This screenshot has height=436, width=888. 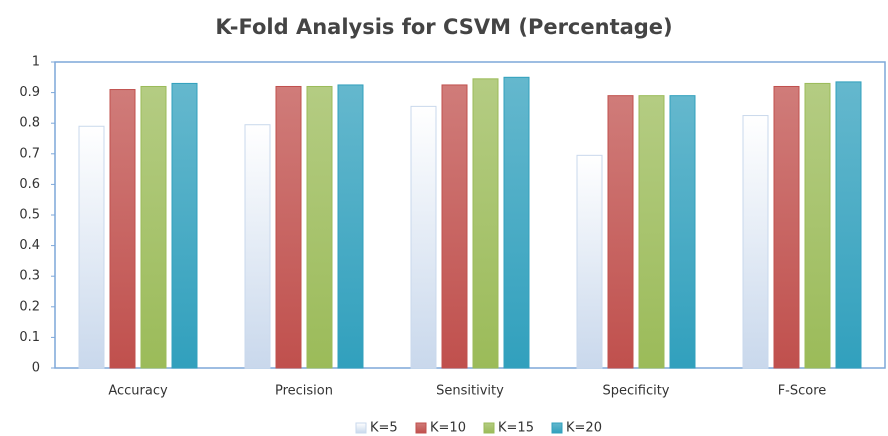 I want to click on legend-label: K=10, so click(x=448, y=428).